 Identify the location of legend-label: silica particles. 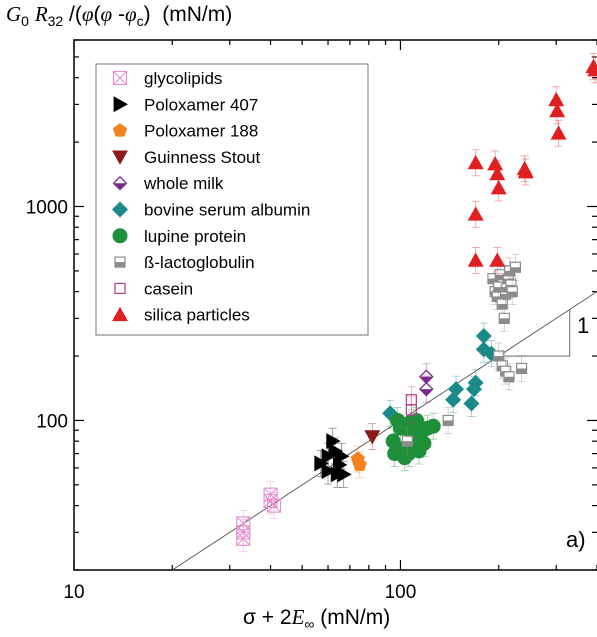
(197, 315).